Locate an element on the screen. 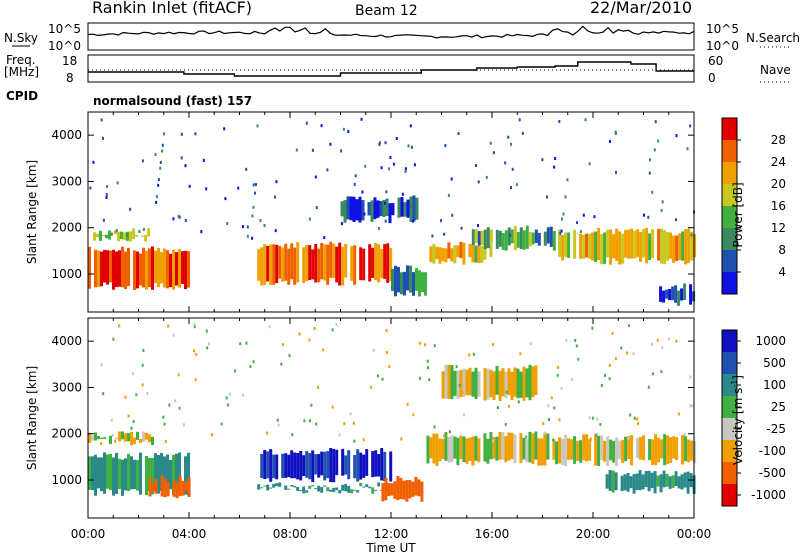  y-tick-label: 2000 is located at coordinates (66, 434).